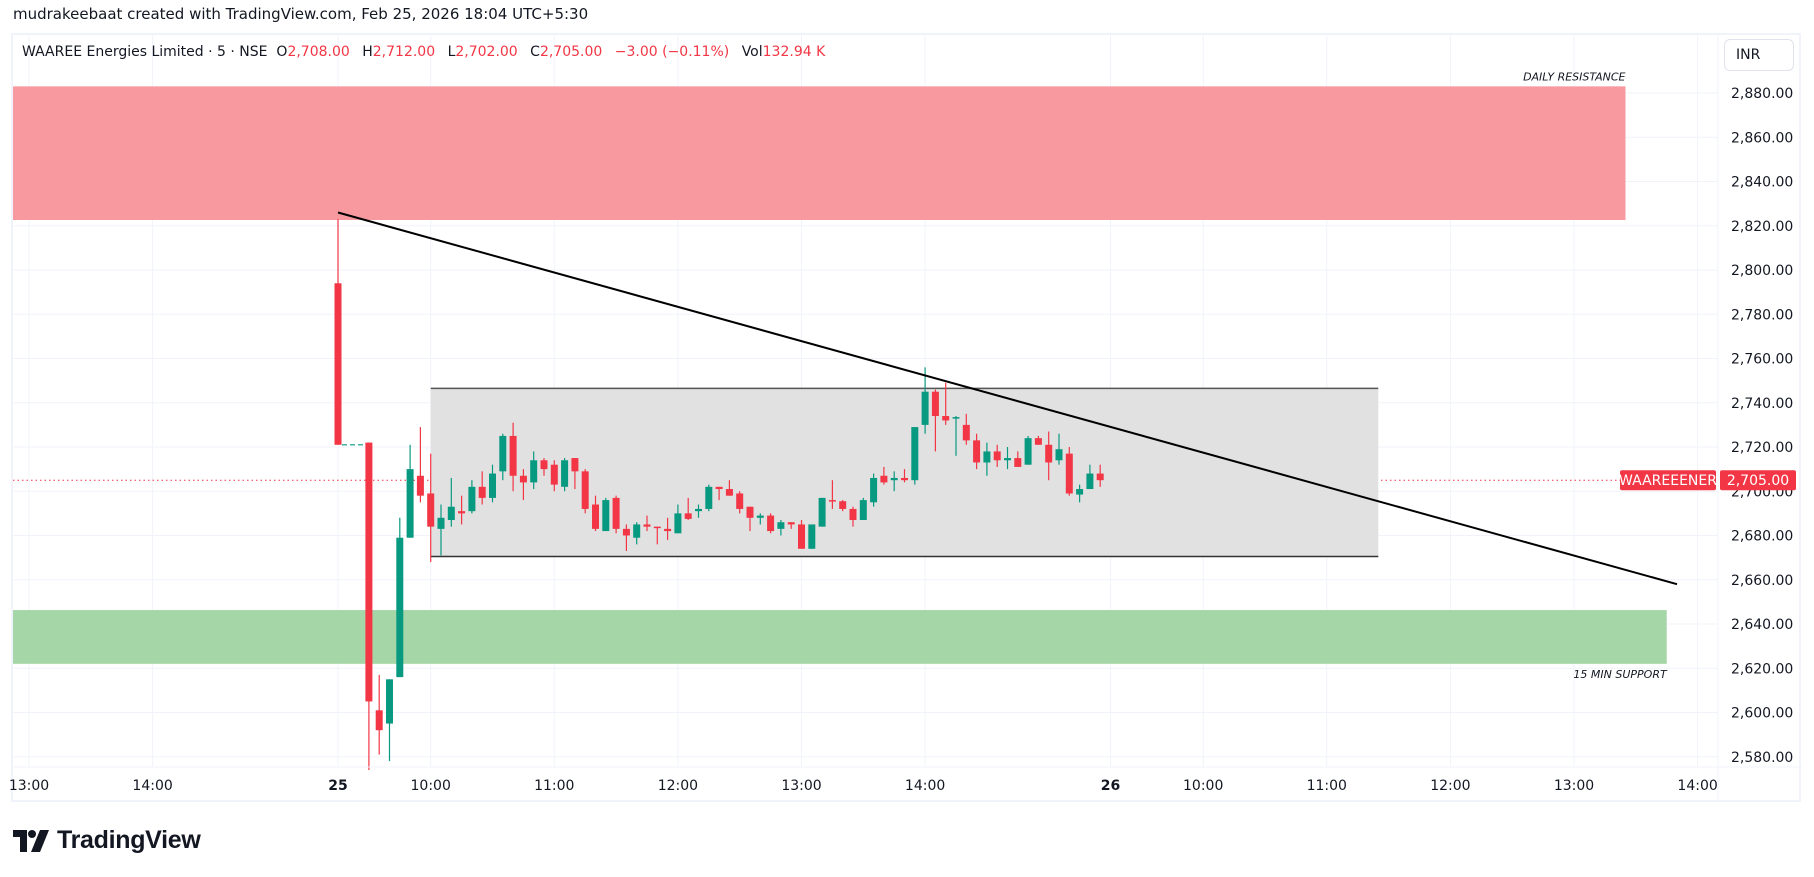 The height and width of the screenshot is (877, 1814). What do you see at coordinates (107, 840) in the screenshot?
I see `tradingview-logo: TradingView` at bounding box center [107, 840].